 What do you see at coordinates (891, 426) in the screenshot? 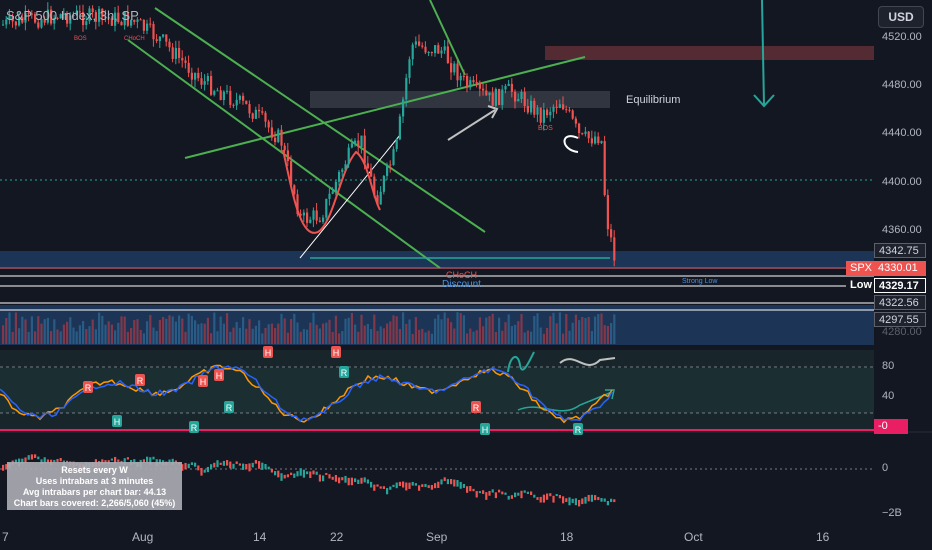
I see `osc-zero-tag: -0` at bounding box center [891, 426].